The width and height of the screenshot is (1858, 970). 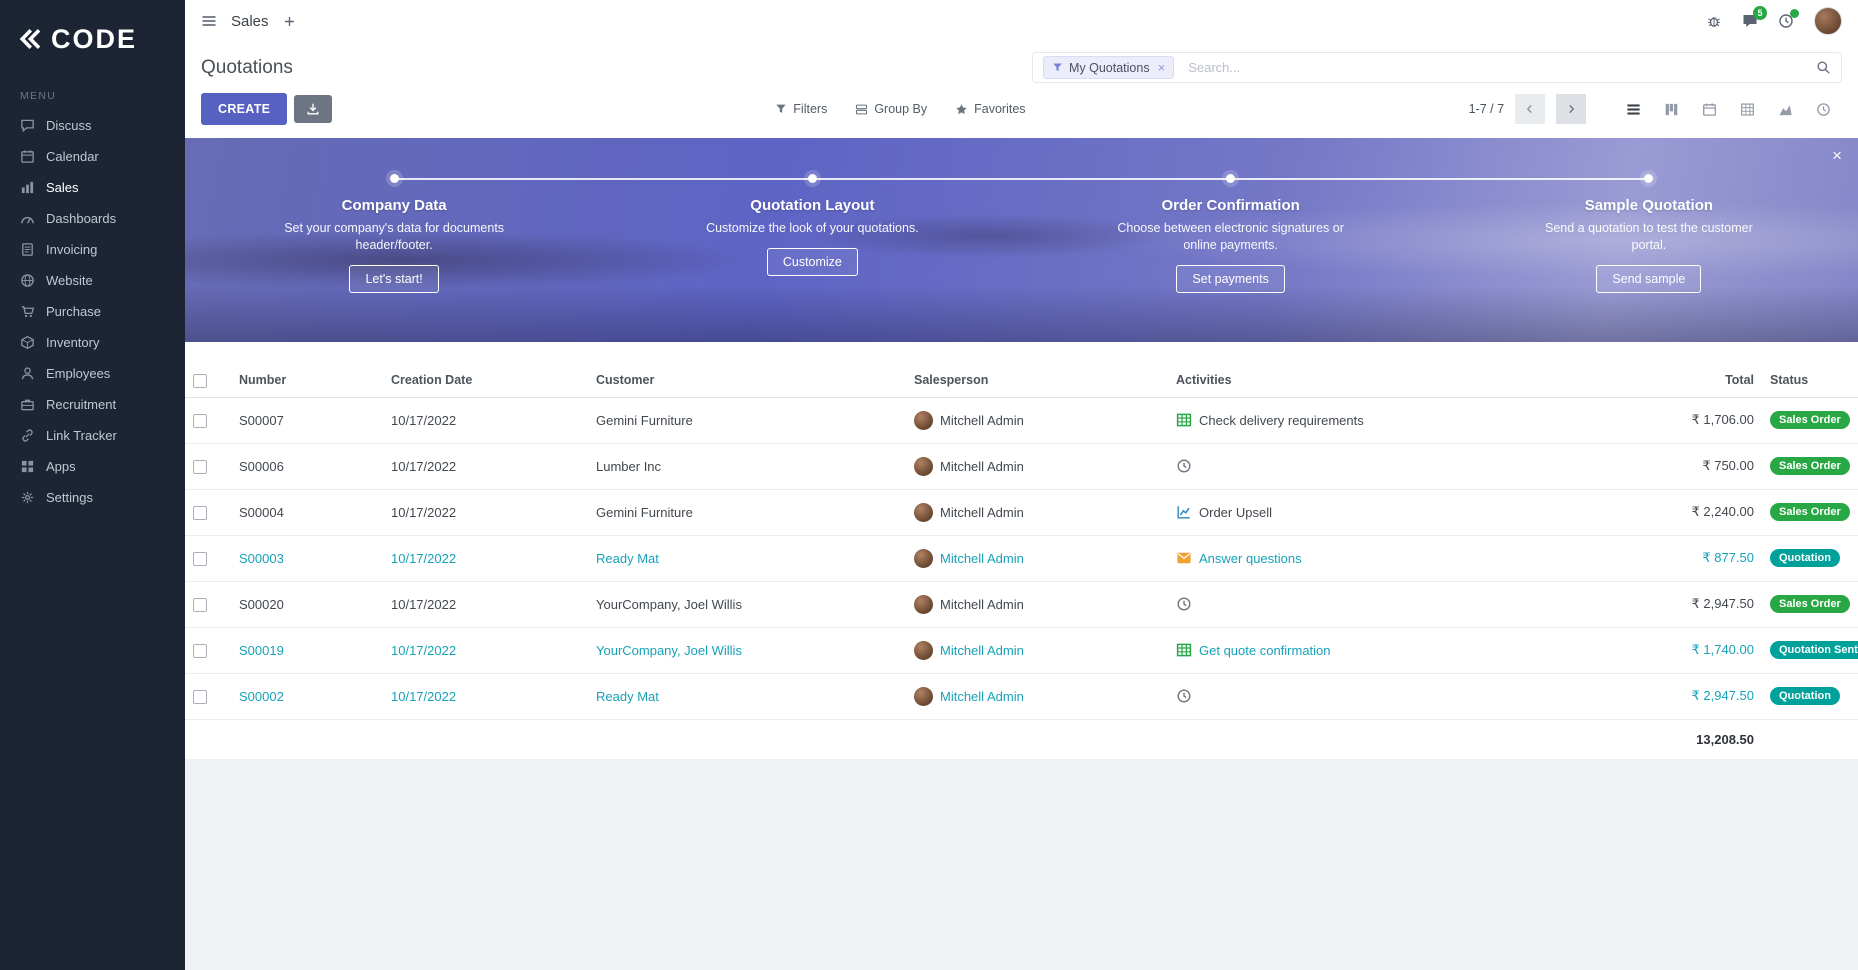 What do you see at coordinates (1837, 155) in the screenshot?
I see `close-icon: ×` at bounding box center [1837, 155].